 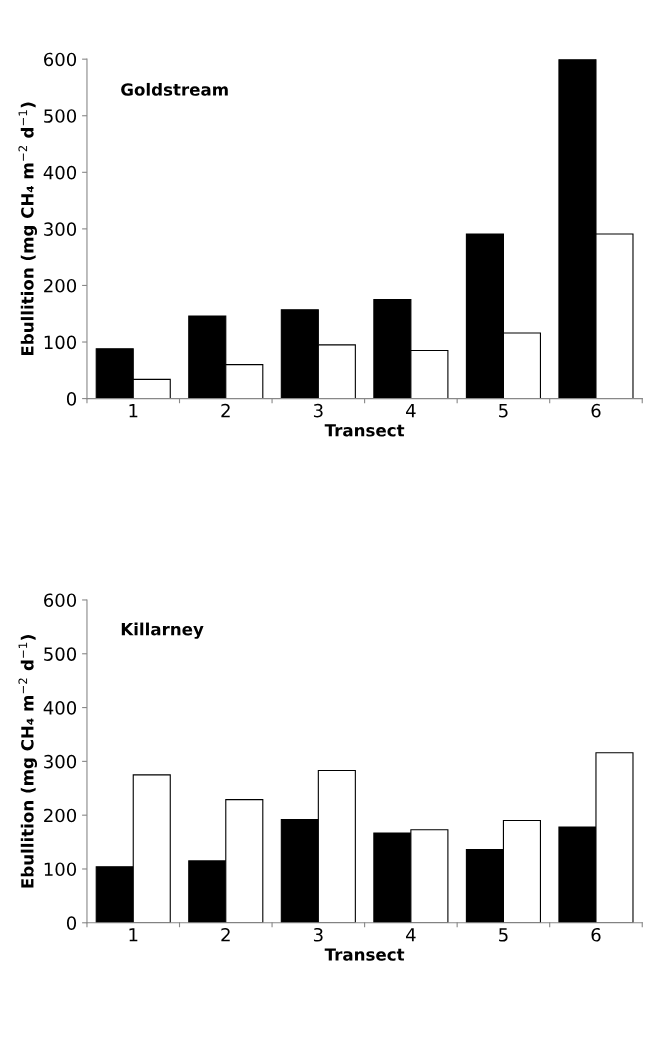 I want to click on text: Killarney, so click(x=162, y=630).